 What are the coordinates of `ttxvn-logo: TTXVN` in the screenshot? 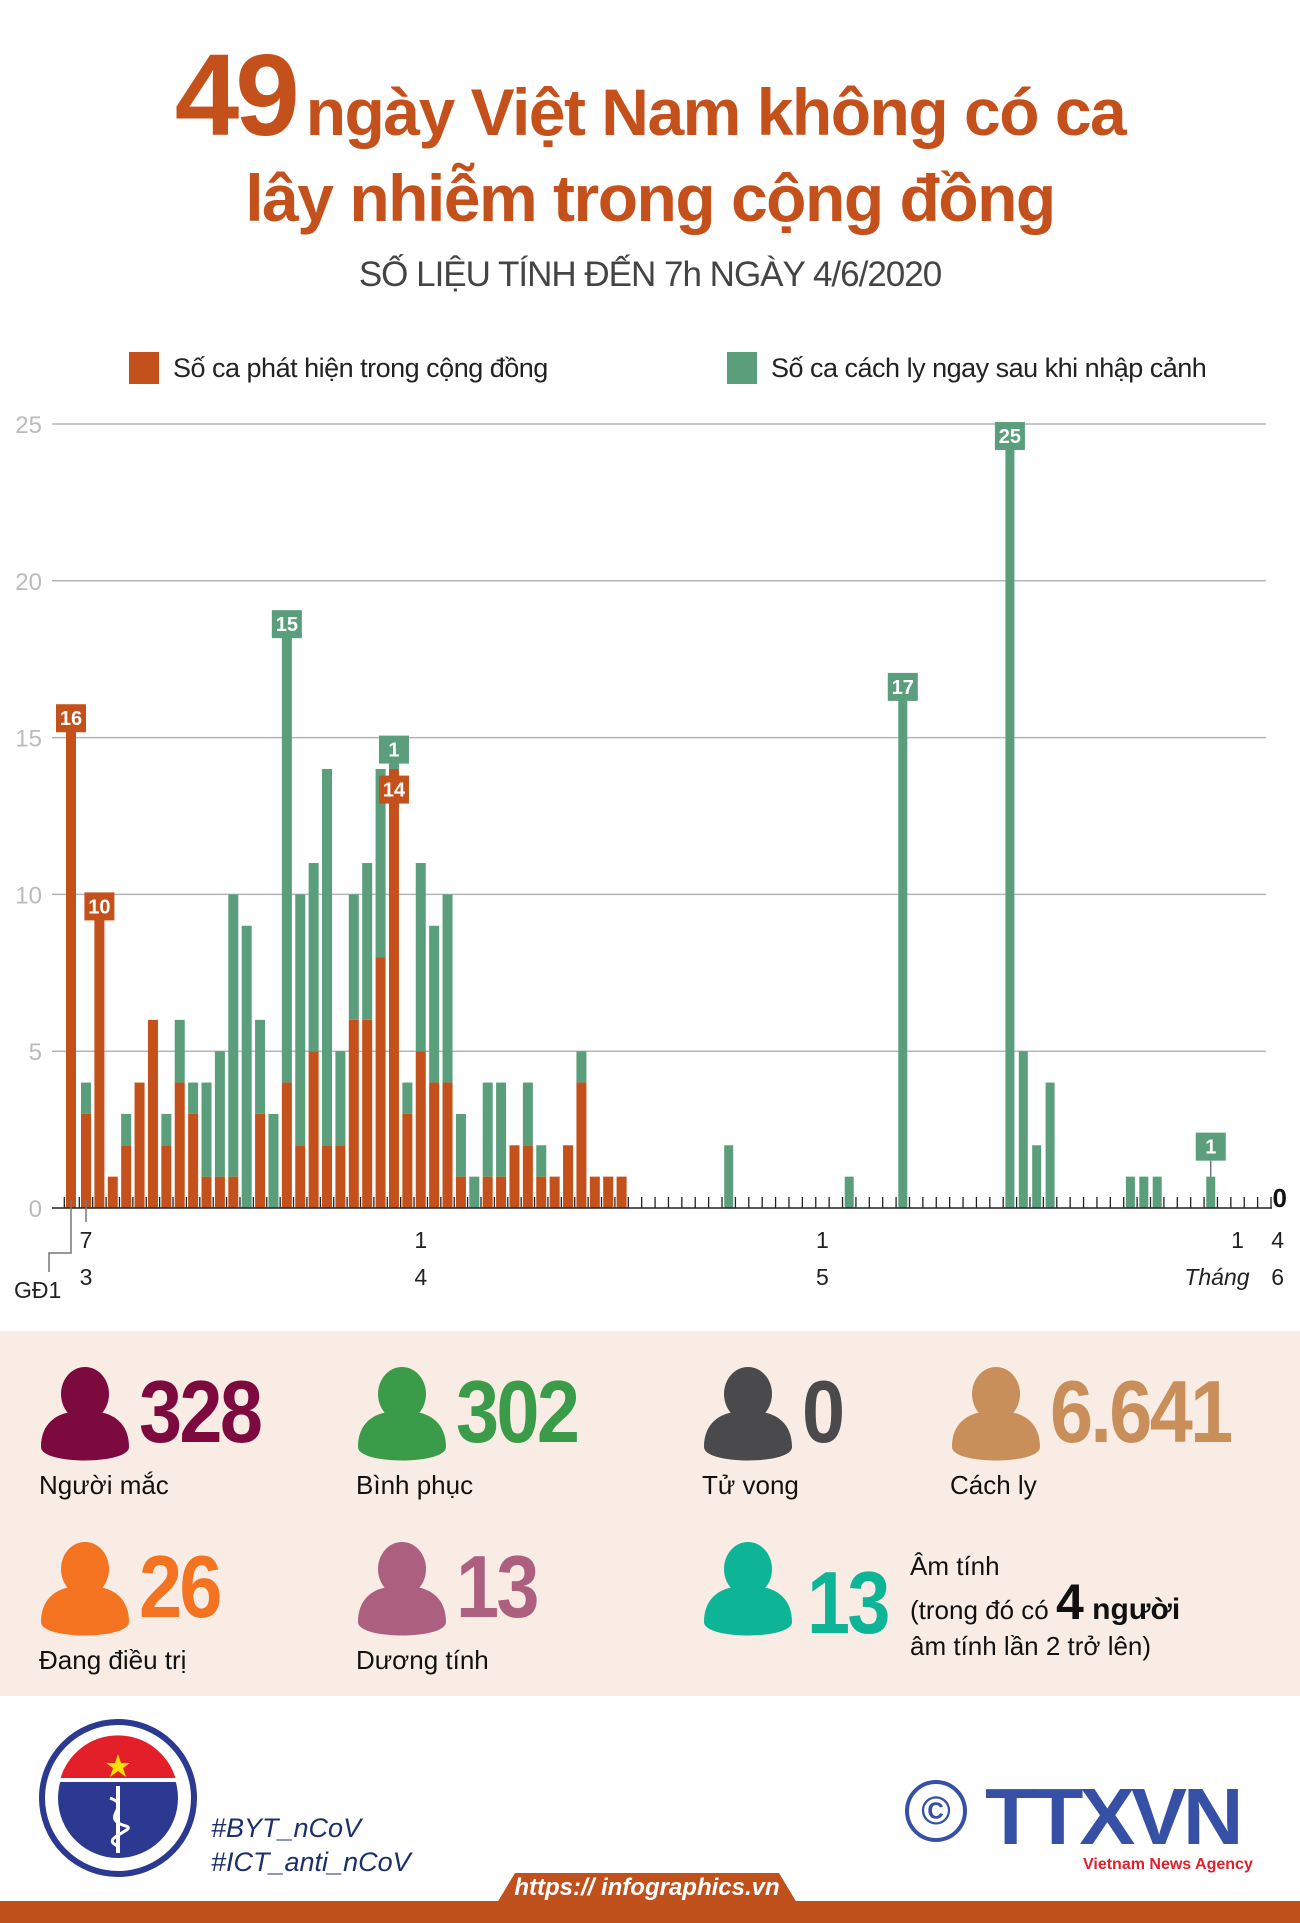 It's located at (1114, 1816).